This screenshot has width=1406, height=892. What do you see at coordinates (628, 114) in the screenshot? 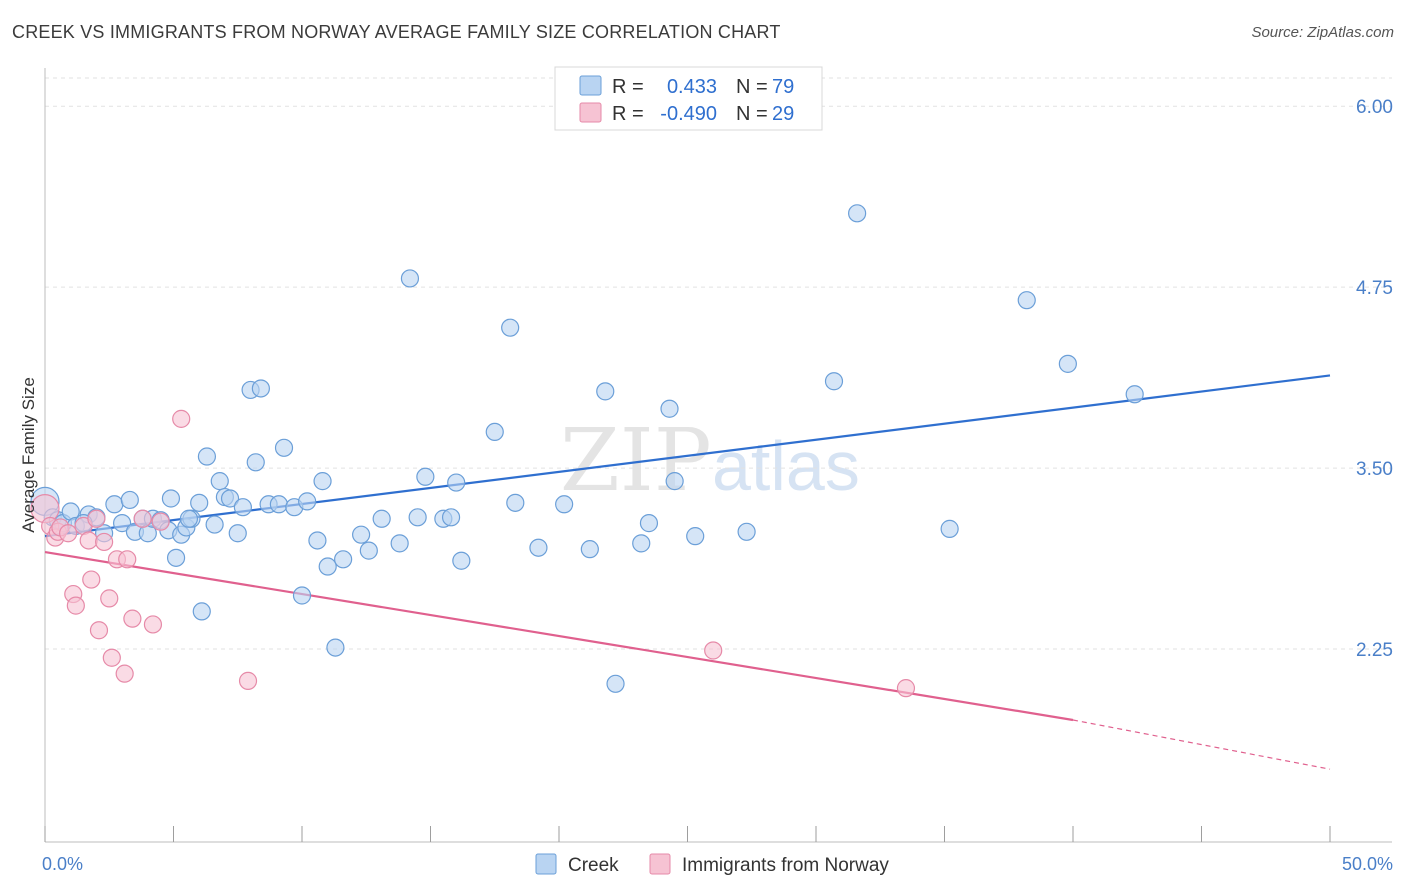
I see `legend-norway-r-label: R =` at bounding box center [628, 114].